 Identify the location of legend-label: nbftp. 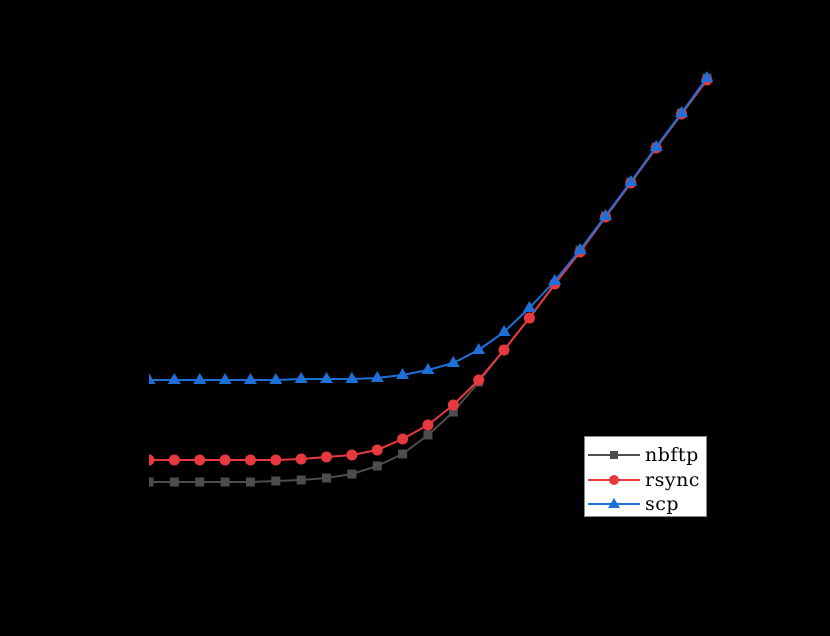
(672, 455).